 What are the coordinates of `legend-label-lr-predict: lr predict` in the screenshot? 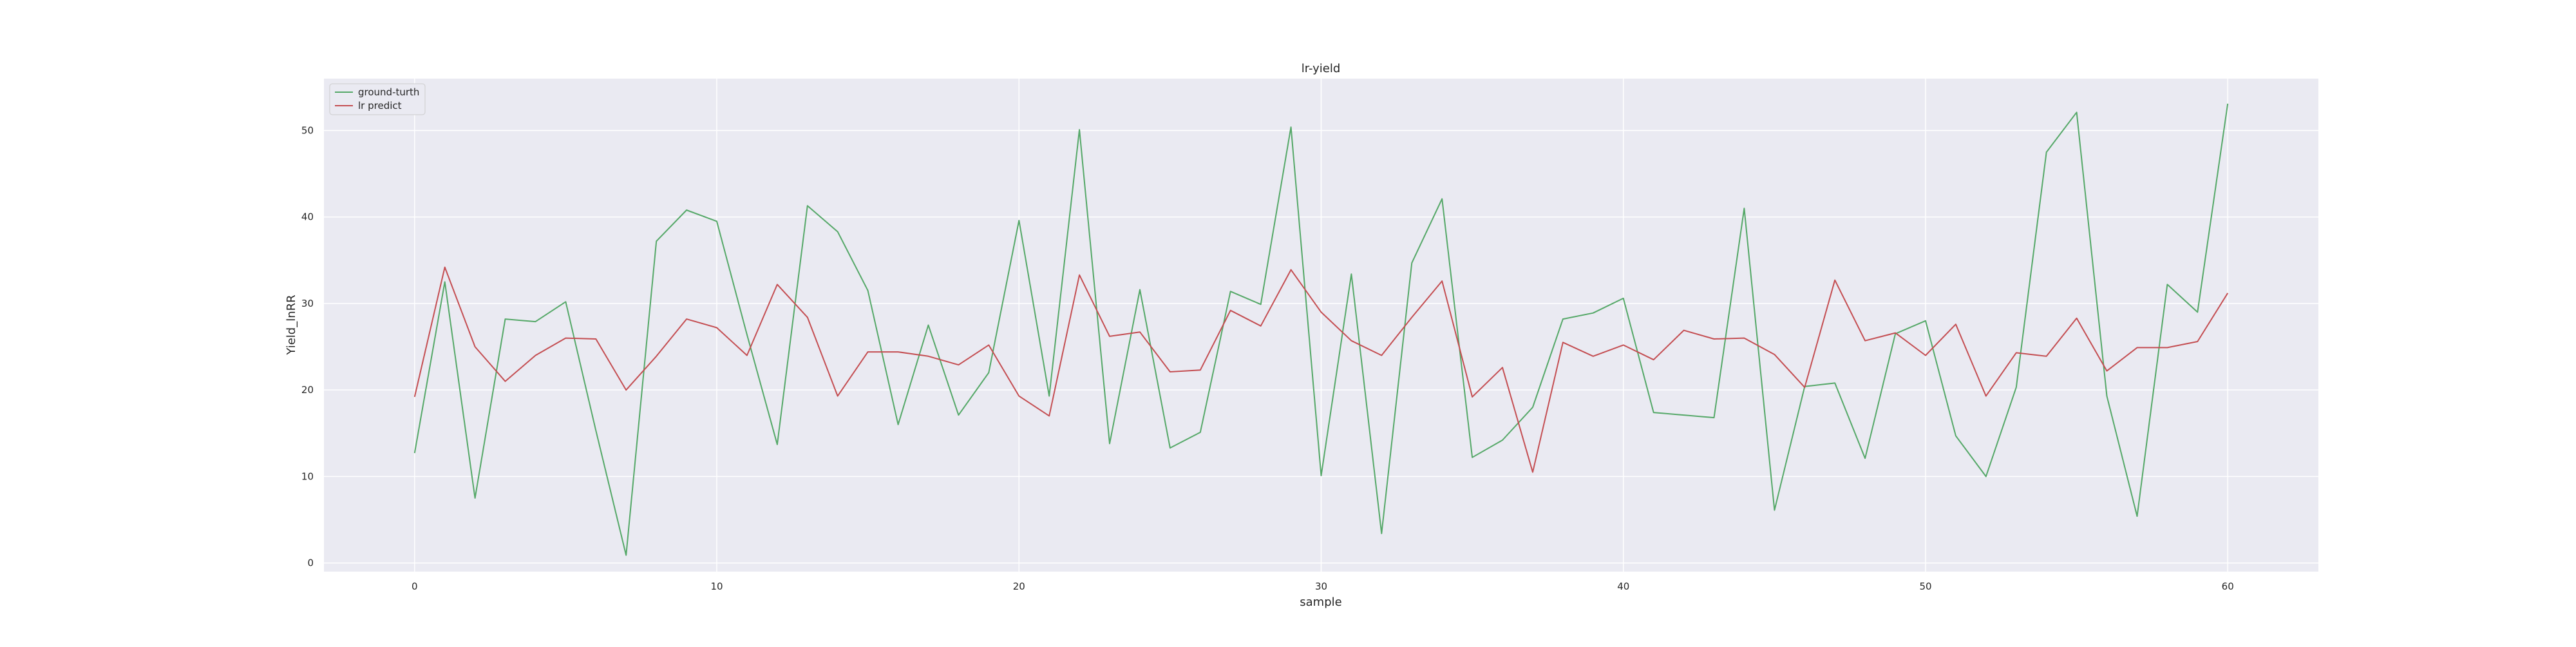 It's located at (380, 105).